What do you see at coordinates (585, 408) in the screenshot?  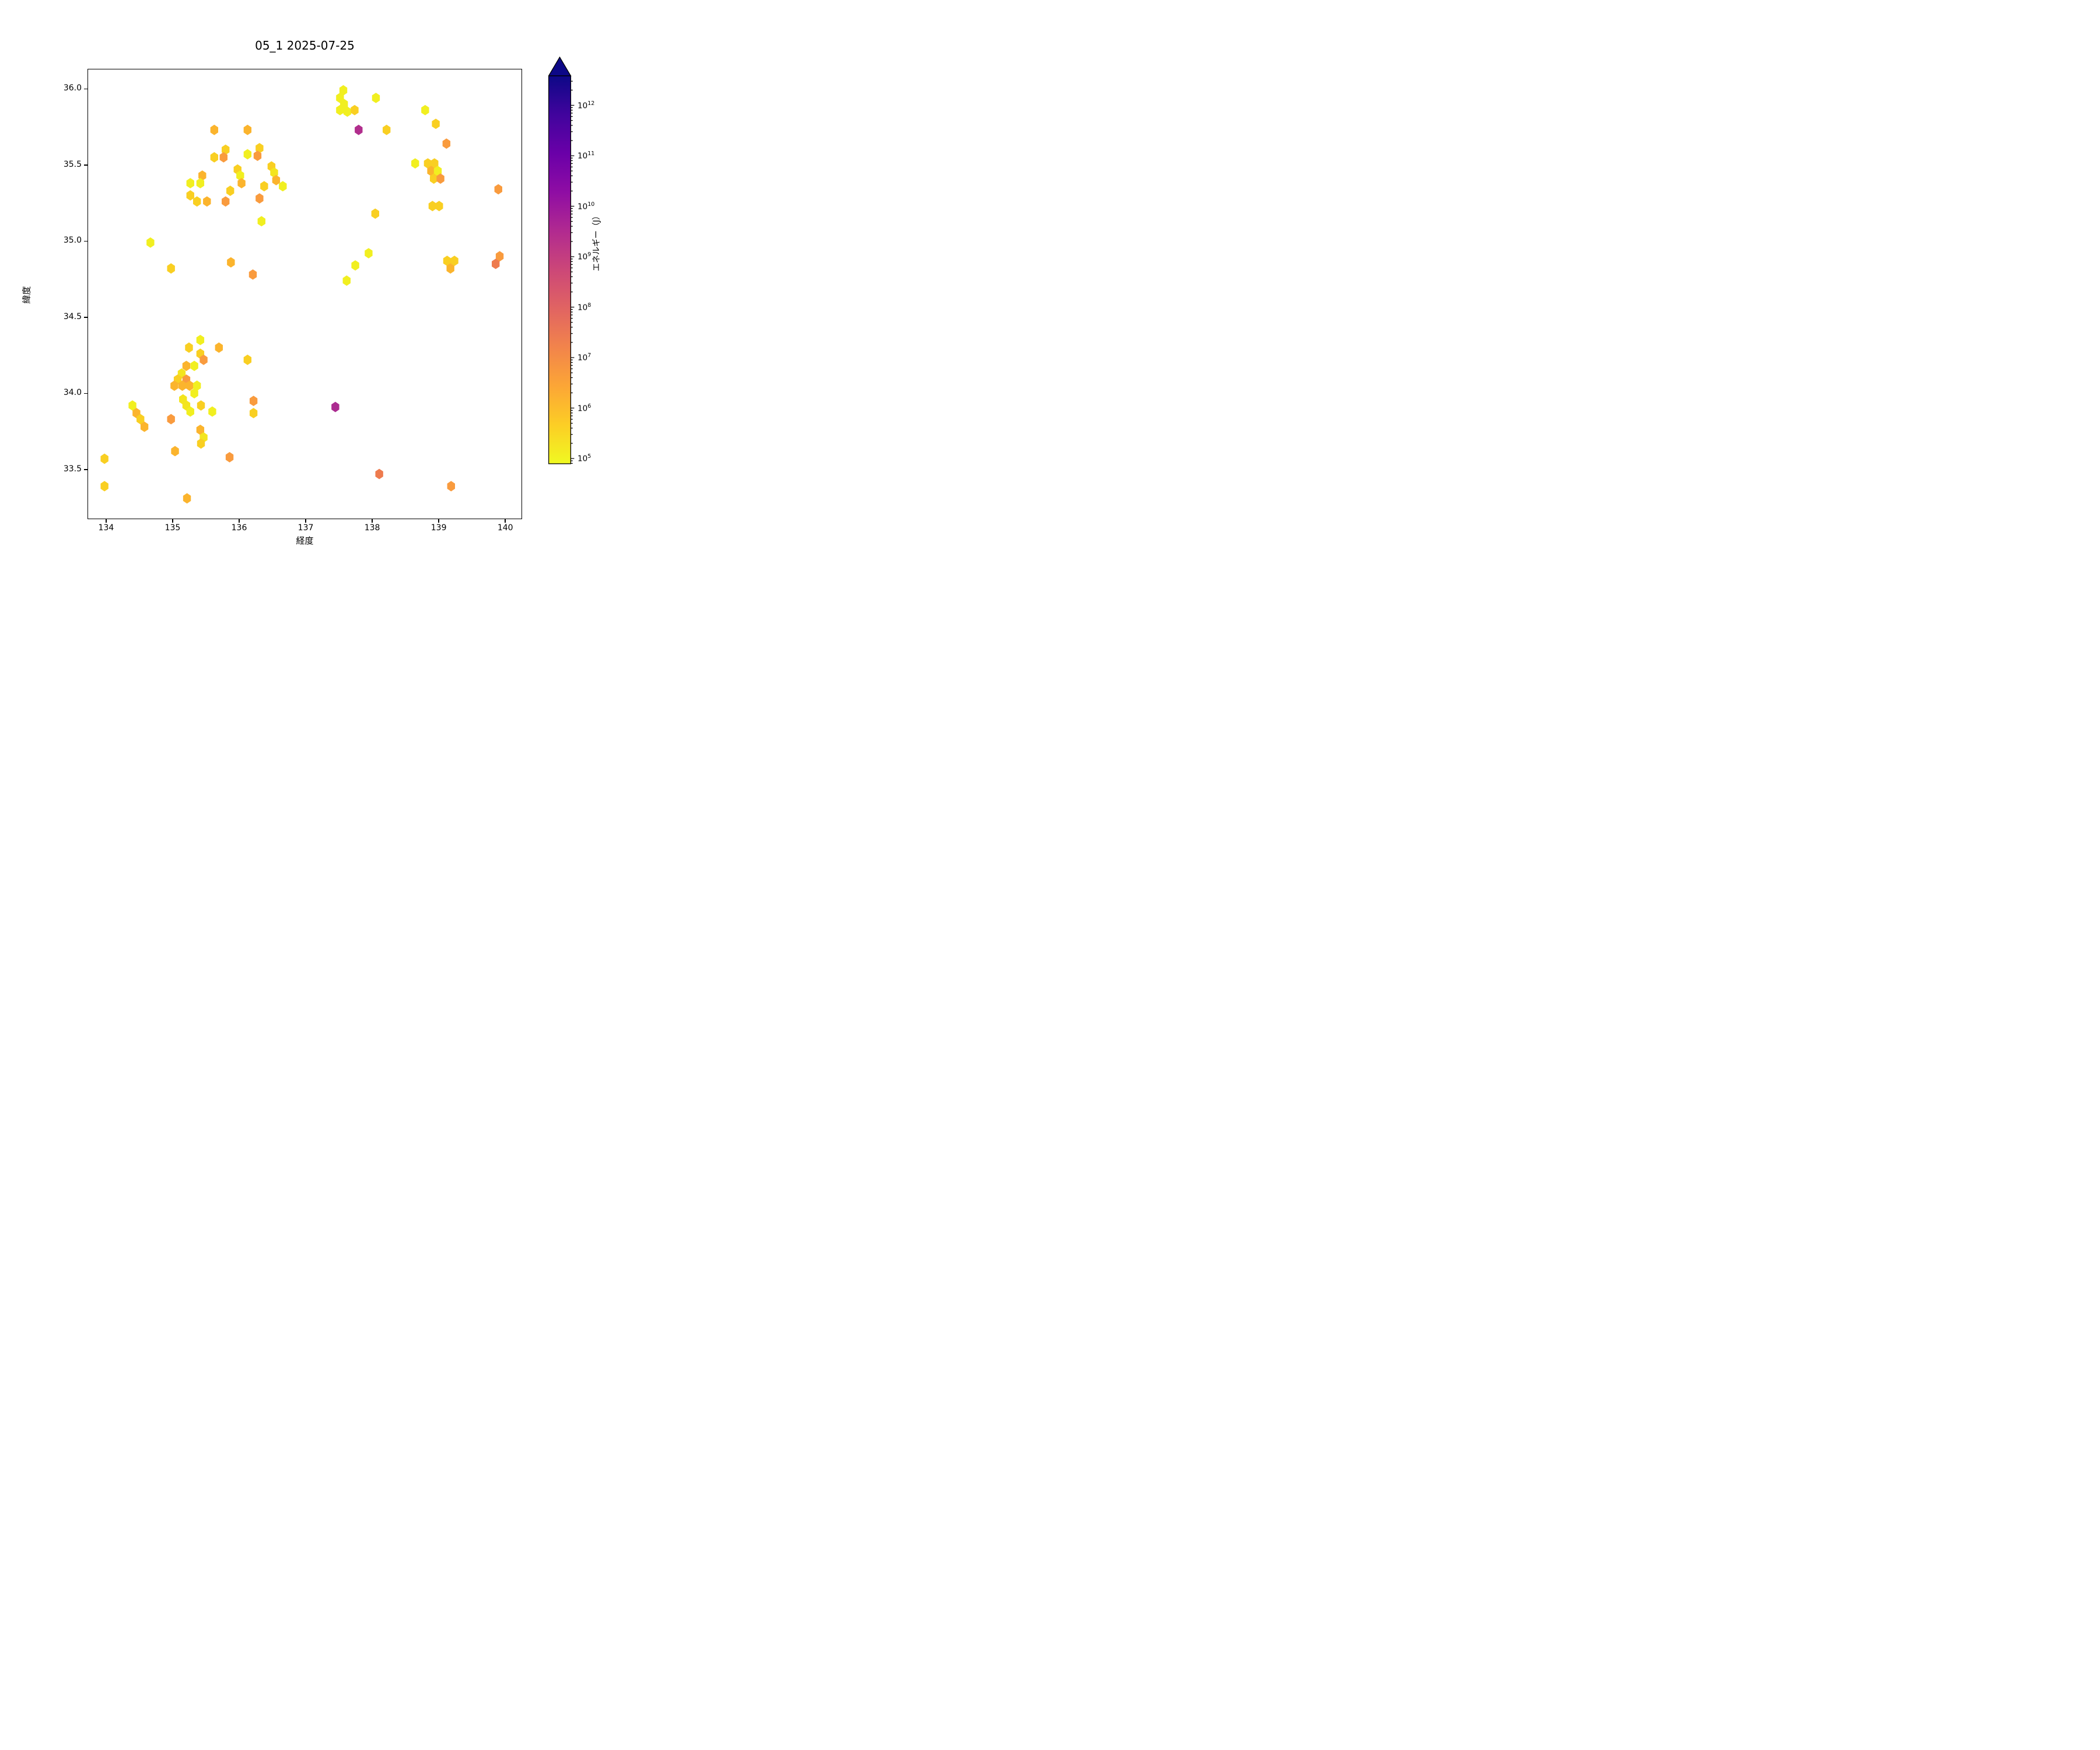 I see `colorbar-tick-label: 10⁶` at bounding box center [585, 408].